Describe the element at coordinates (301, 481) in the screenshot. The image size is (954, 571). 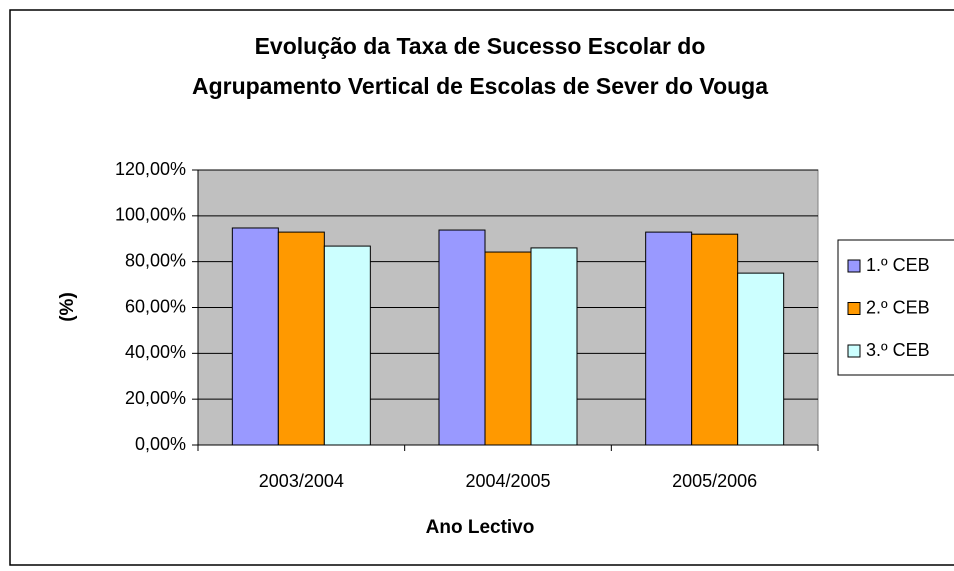
I see `x-tick-label: 2003/2004` at that location.